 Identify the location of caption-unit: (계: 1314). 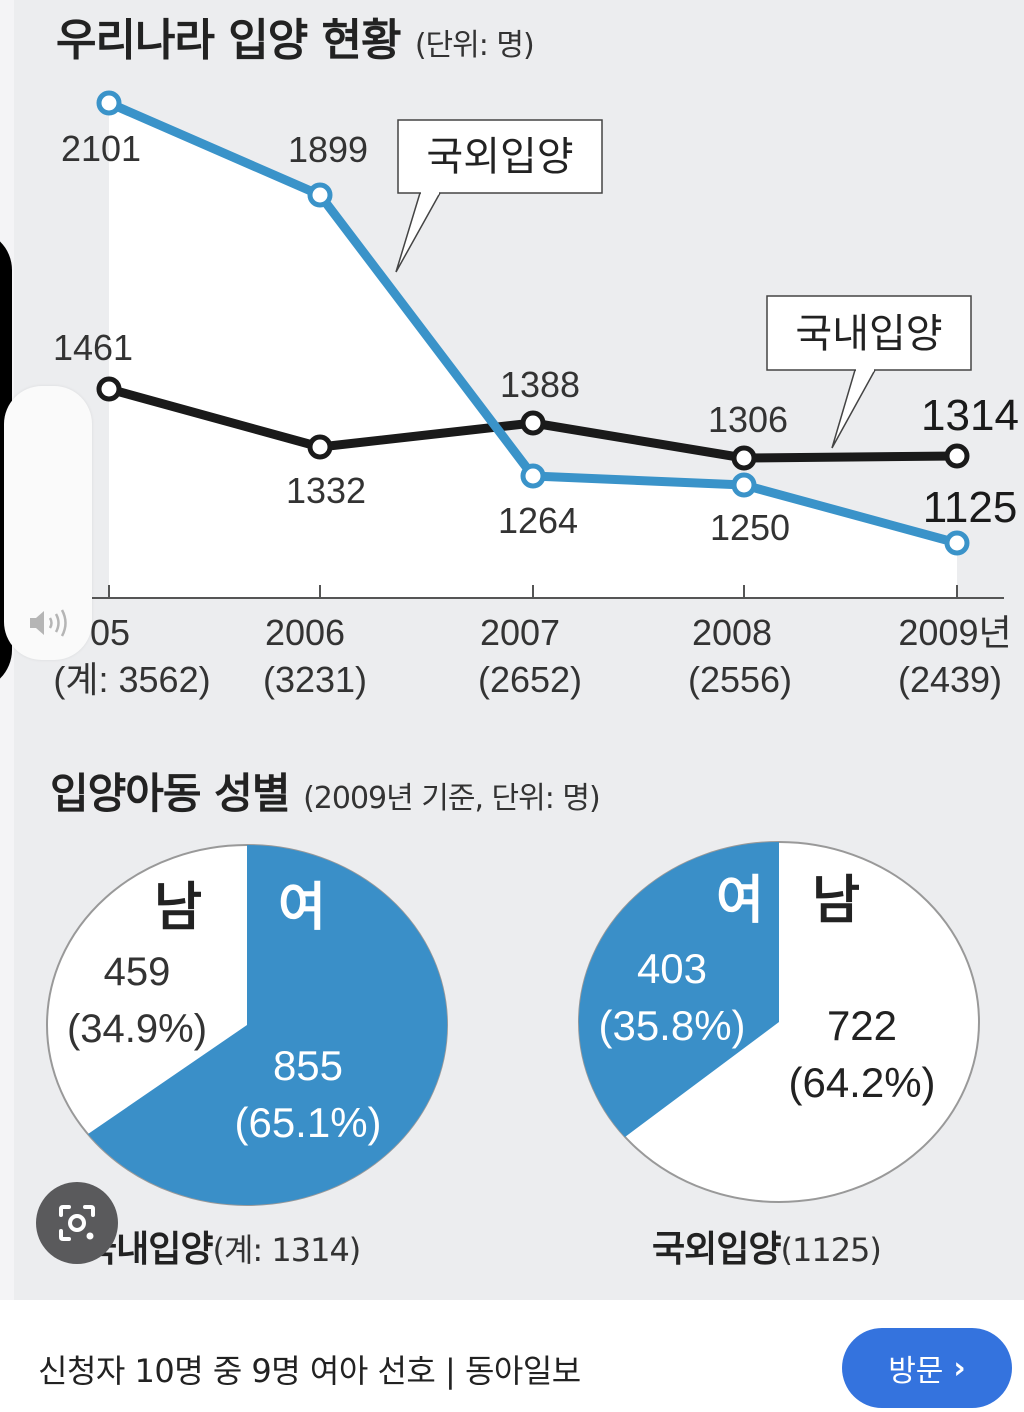
(286, 1250).